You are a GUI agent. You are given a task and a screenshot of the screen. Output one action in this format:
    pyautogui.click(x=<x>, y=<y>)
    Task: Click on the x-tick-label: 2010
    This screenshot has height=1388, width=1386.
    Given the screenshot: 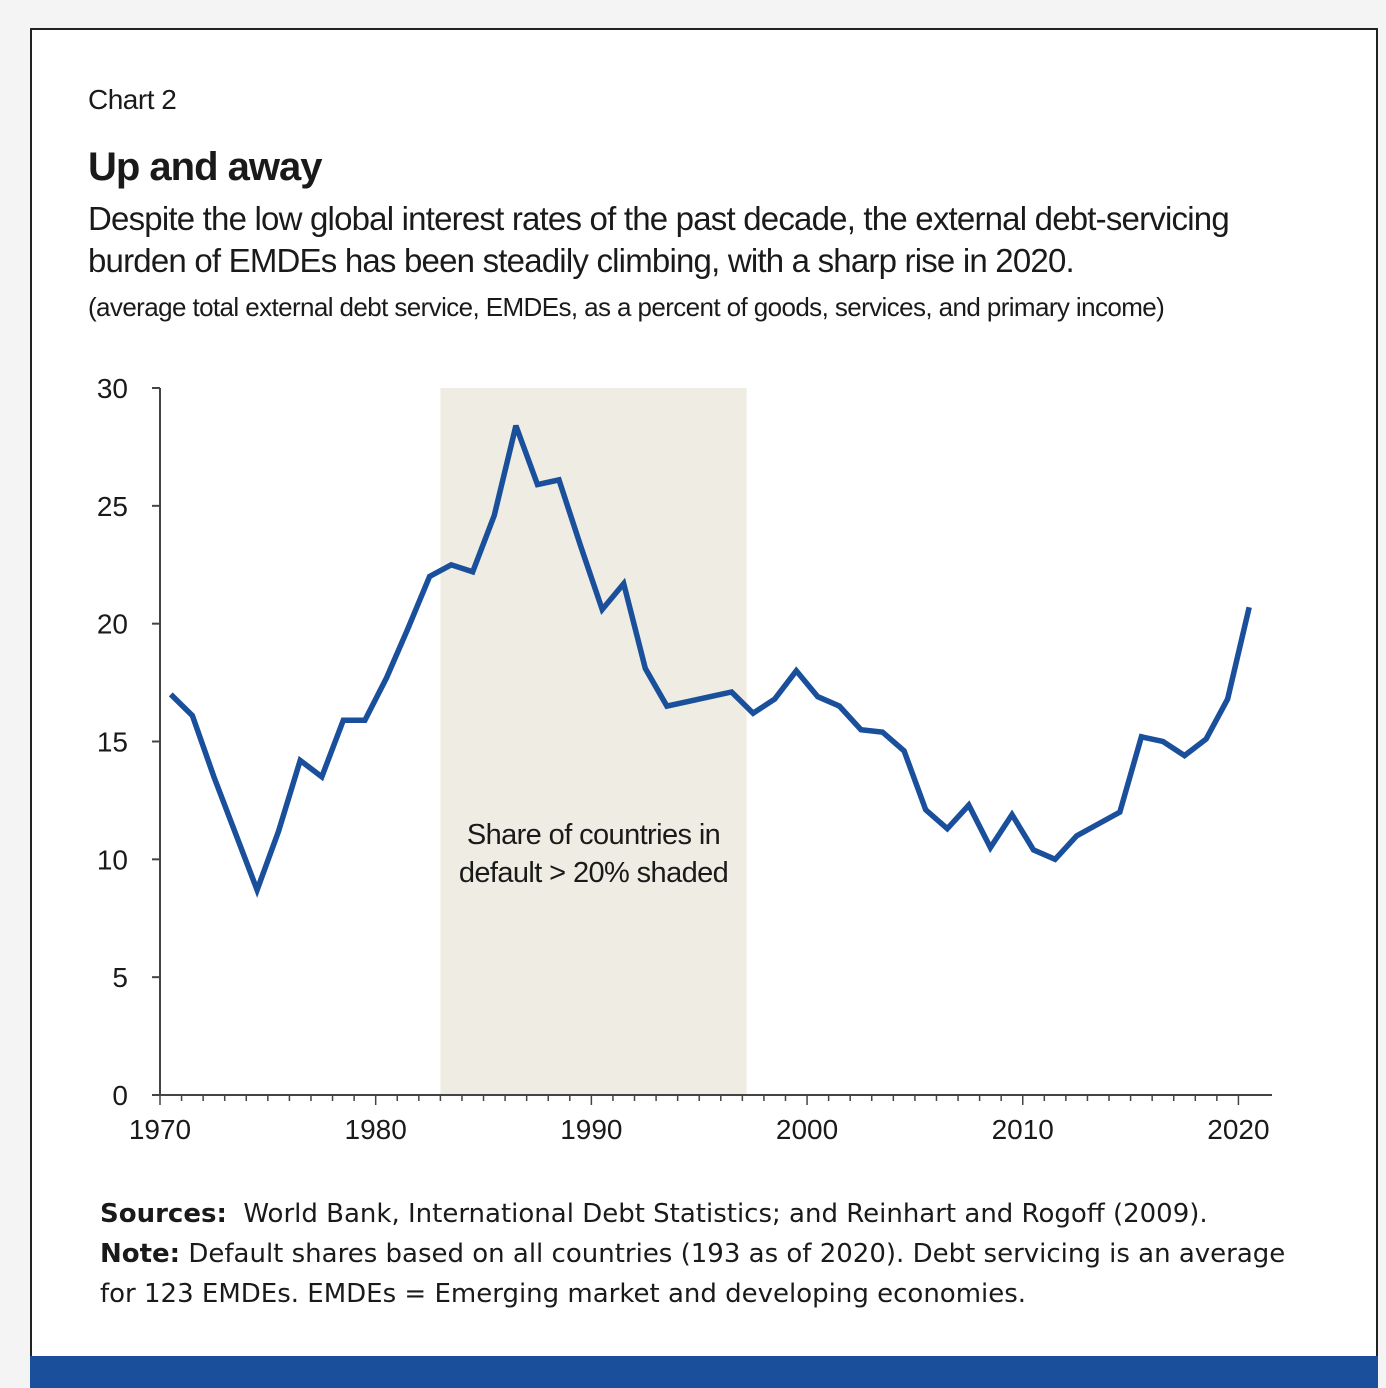 What is the action you would take?
    pyautogui.click(x=1023, y=1129)
    